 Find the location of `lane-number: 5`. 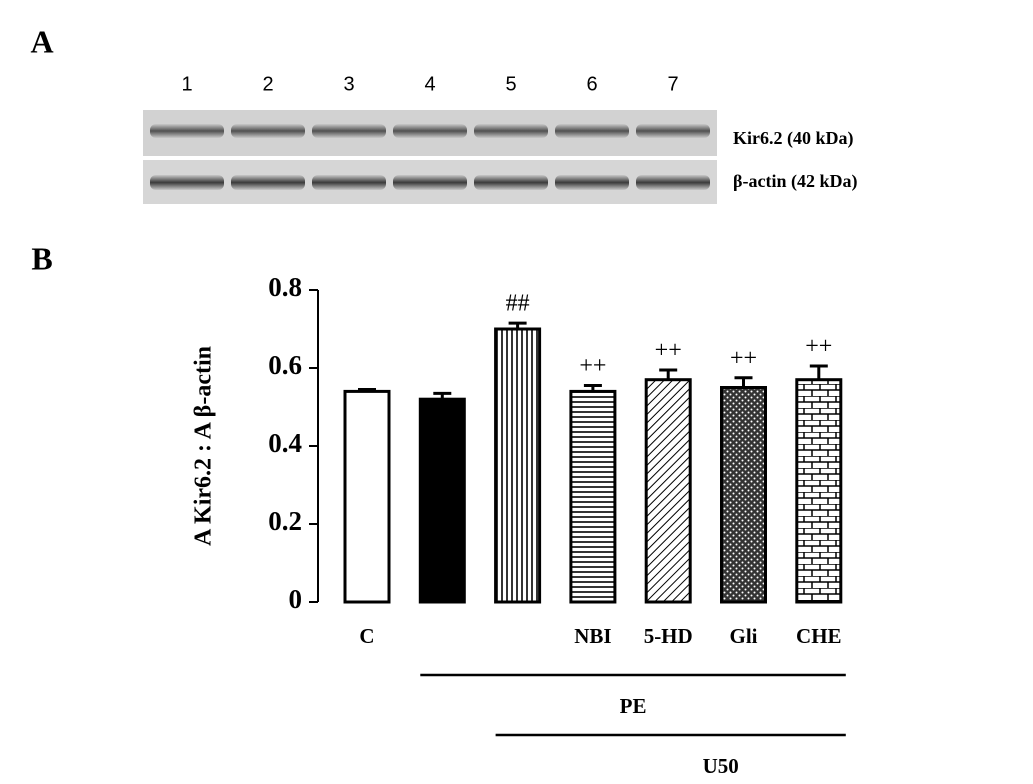

lane-number: 5 is located at coordinates (510, 84).